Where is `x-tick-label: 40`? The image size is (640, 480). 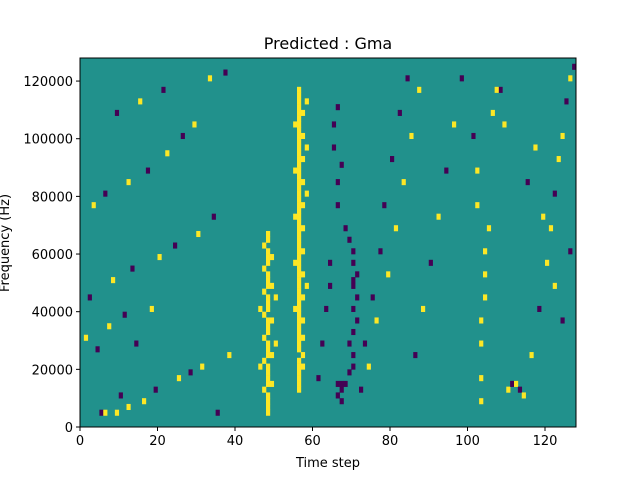 x-tick-label: 40 is located at coordinates (235, 441).